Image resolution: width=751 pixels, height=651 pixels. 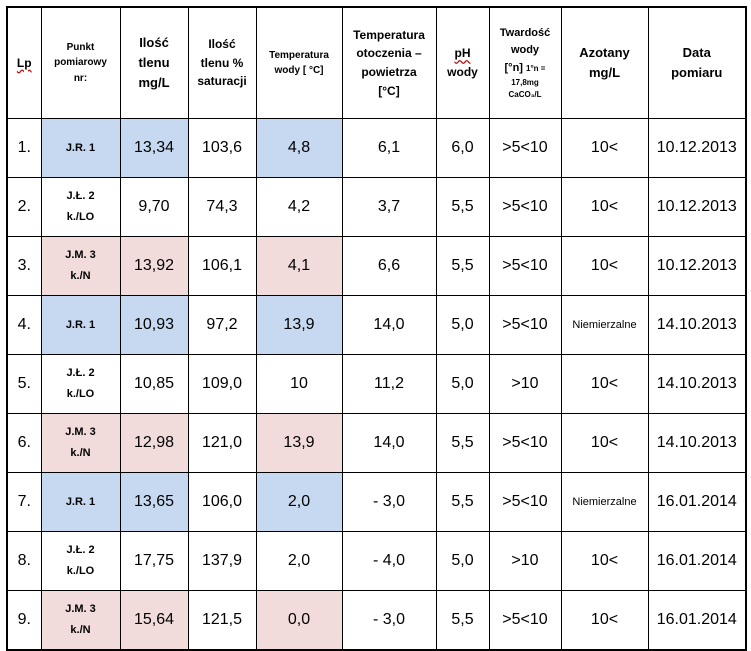 I want to click on cell-oxygen: 13,34, so click(x=154, y=148).